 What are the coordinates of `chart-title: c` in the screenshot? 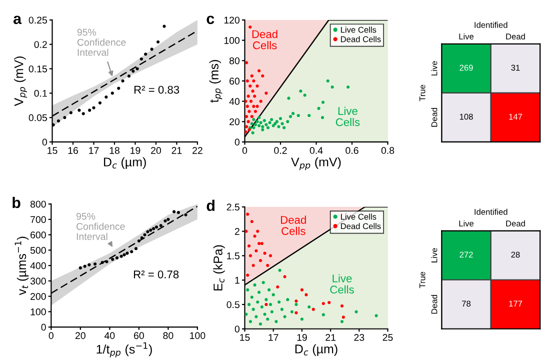 It's located at (210, 20).